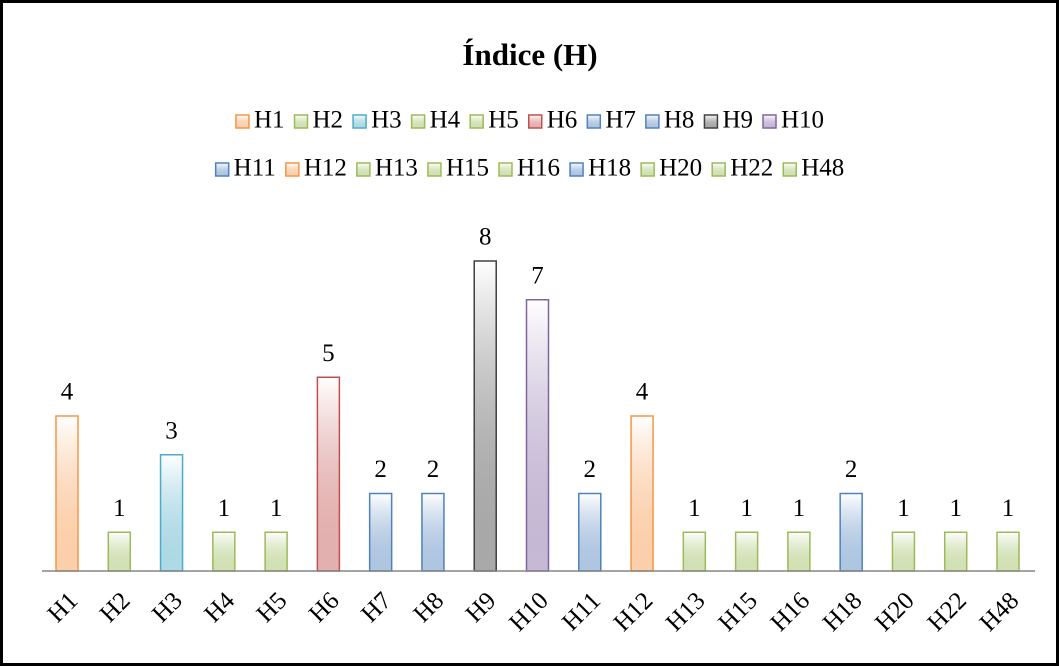 The width and height of the screenshot is (1059, 666). Describe the element at coordinates (485, 237) in the screenshot. I see `data-label: 8` at that location.